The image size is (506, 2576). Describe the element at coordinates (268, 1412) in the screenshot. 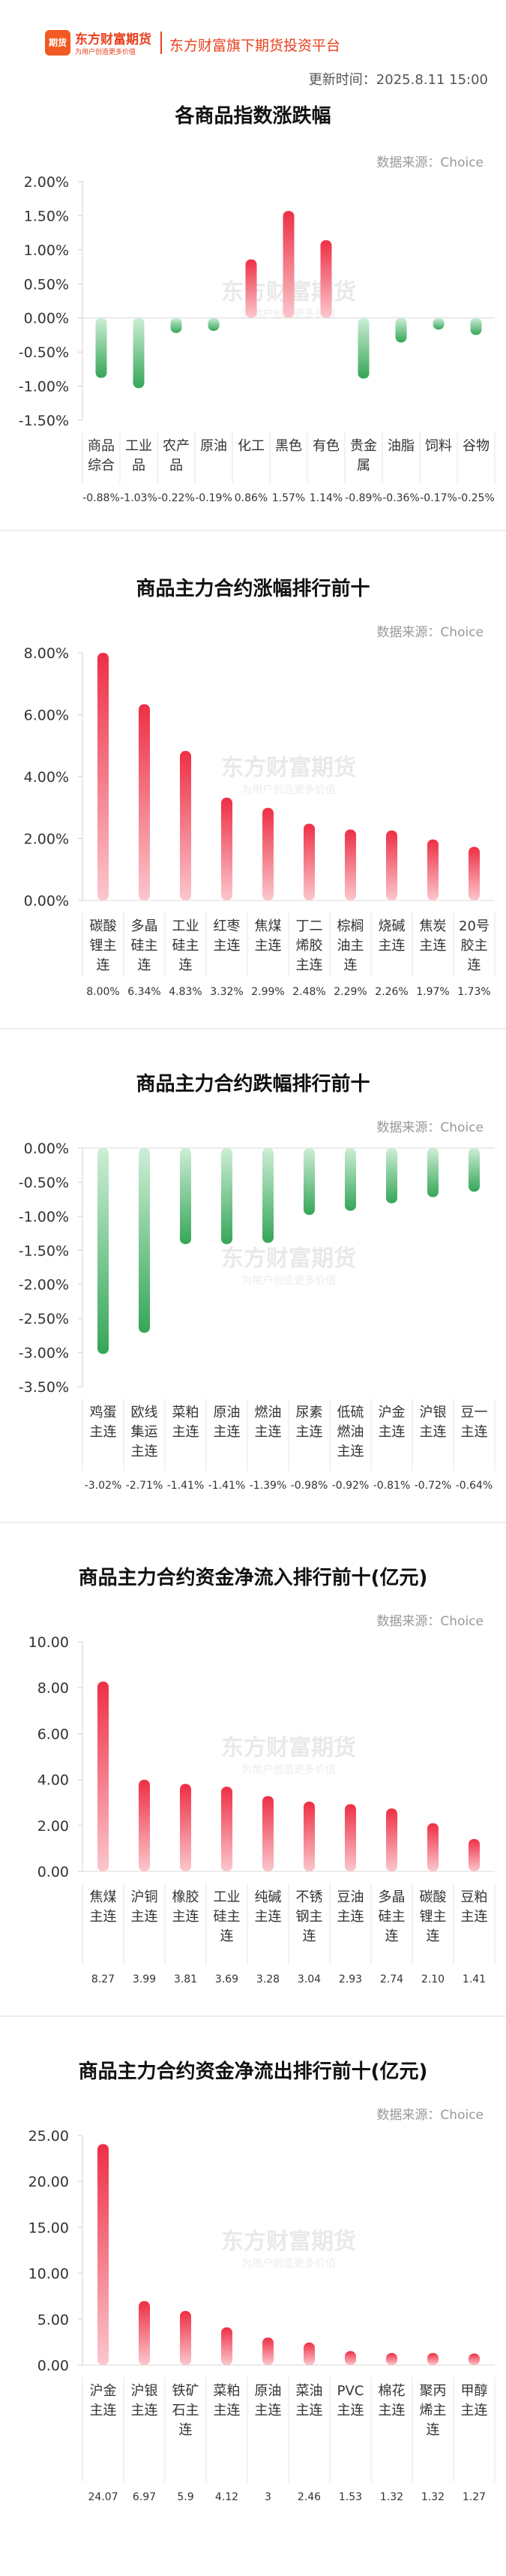

I see `category-label: 燃油` at that location.